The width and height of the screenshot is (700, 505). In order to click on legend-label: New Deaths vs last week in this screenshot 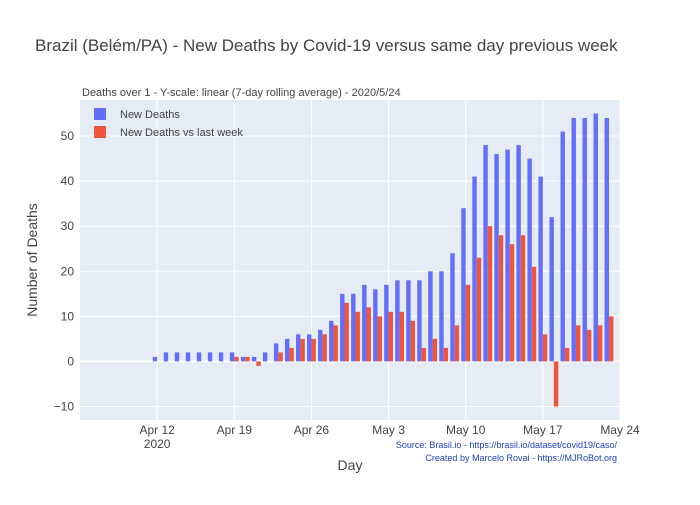, I will do `click(181, 133)`.